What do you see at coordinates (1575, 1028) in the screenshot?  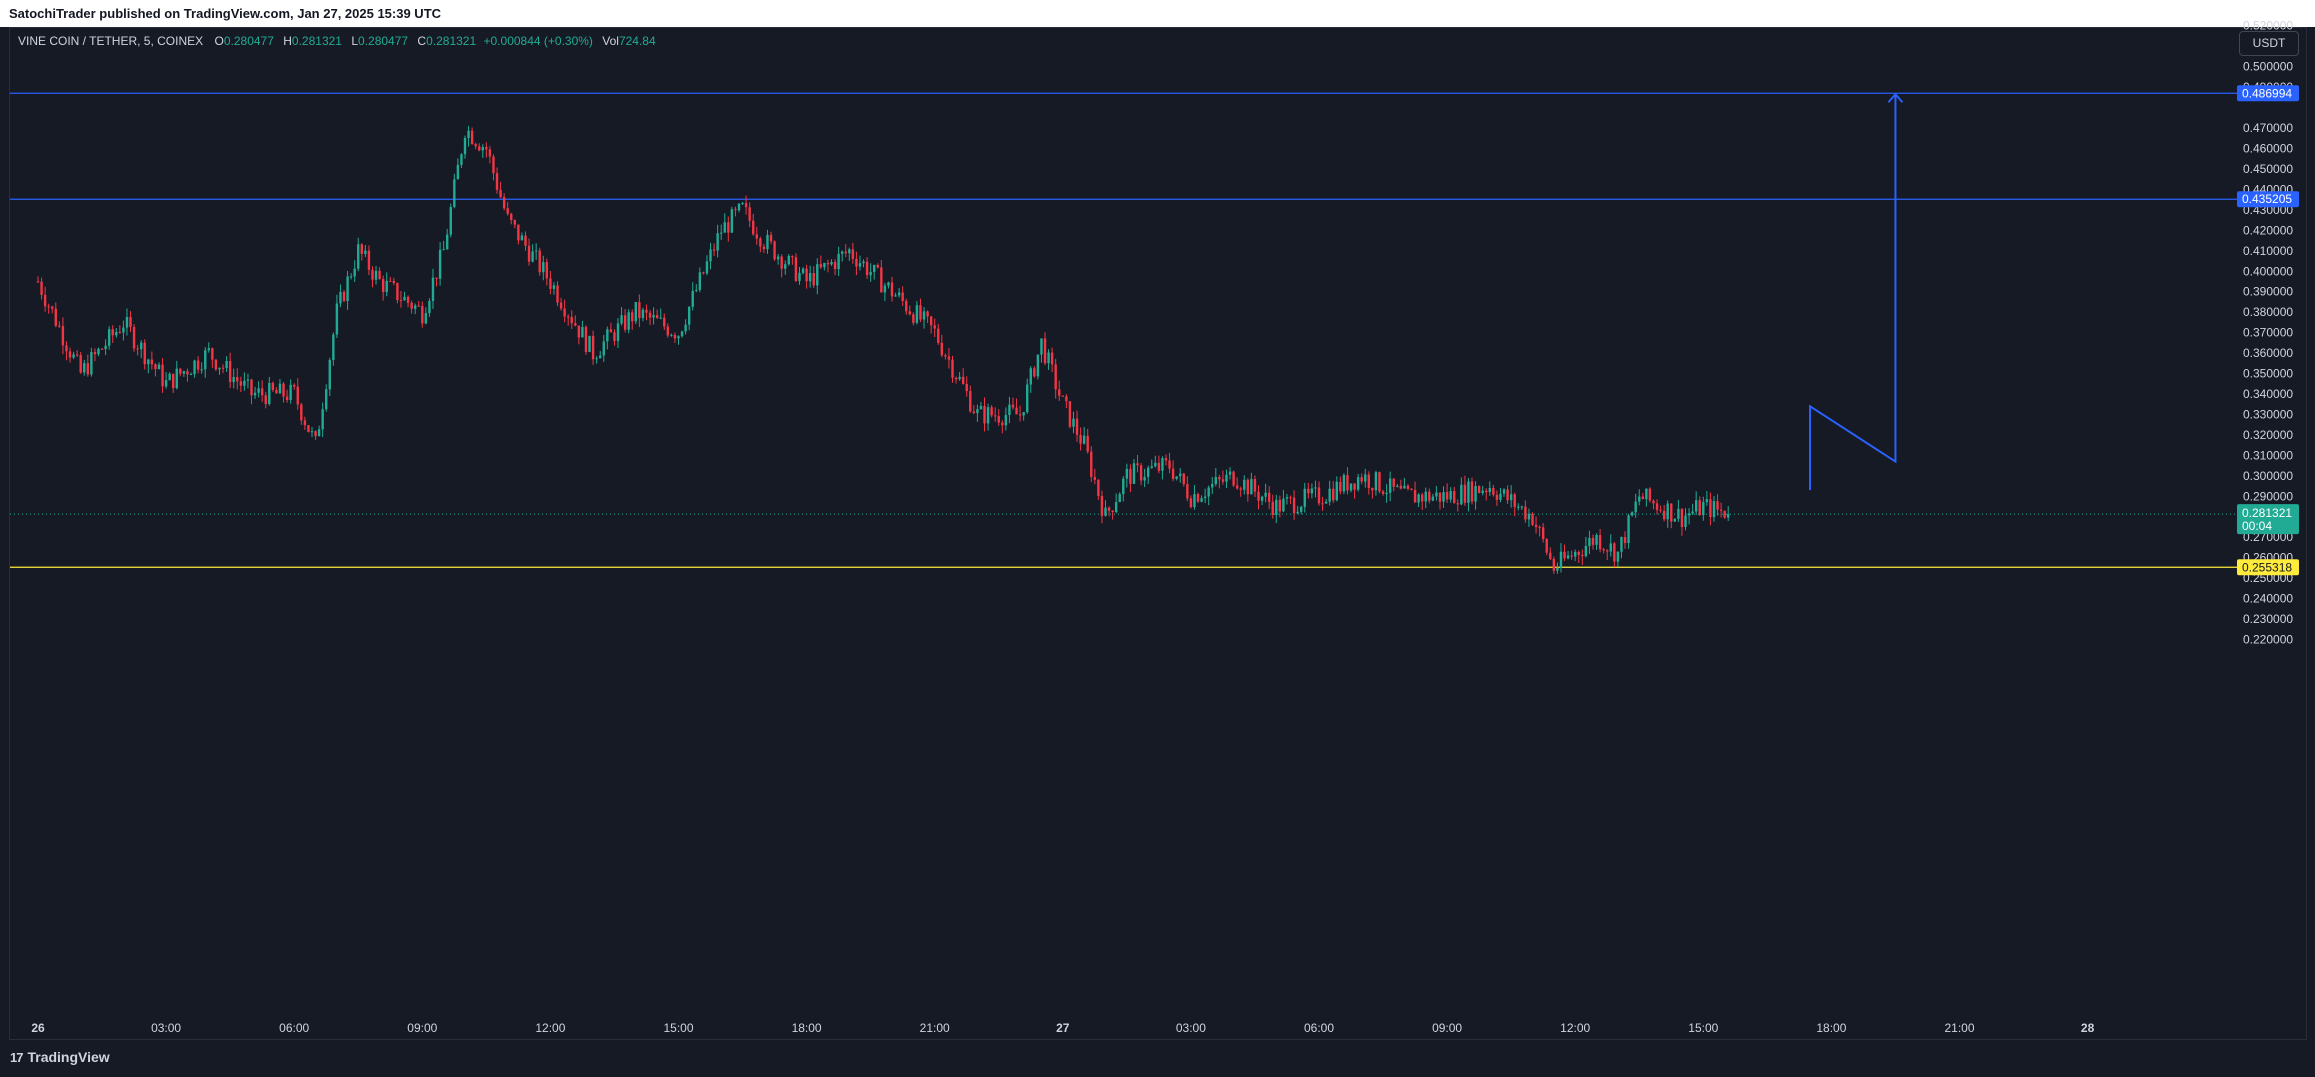 I see `x-axis-tick-label: 12:00` at bounding box center [1575, 1028].